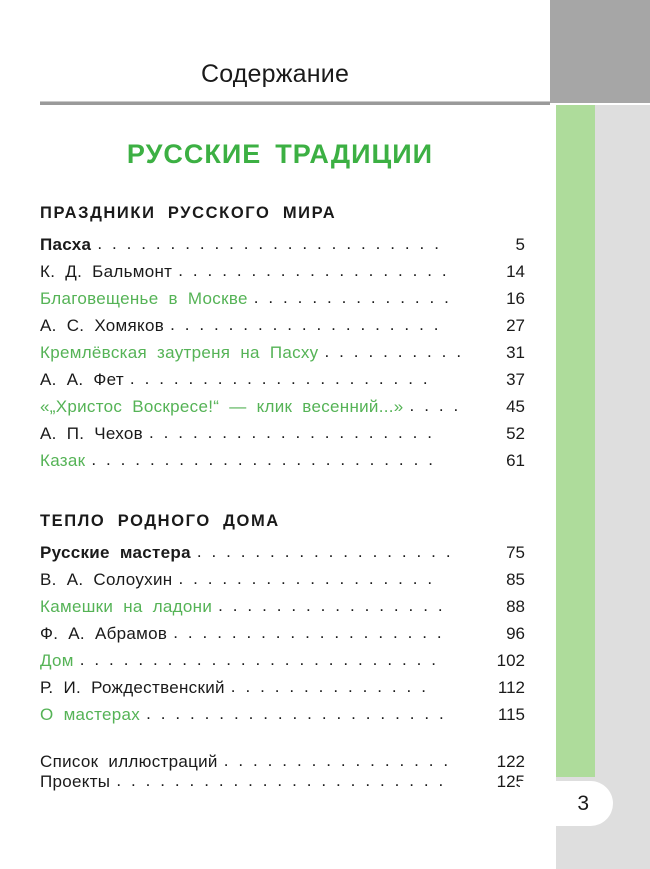 The image size is (650, 869). What do you see at coordinates (520, 244) in the screenshot?
I see `toc-entry-page-number: 5` at bounding box center [520, 244].